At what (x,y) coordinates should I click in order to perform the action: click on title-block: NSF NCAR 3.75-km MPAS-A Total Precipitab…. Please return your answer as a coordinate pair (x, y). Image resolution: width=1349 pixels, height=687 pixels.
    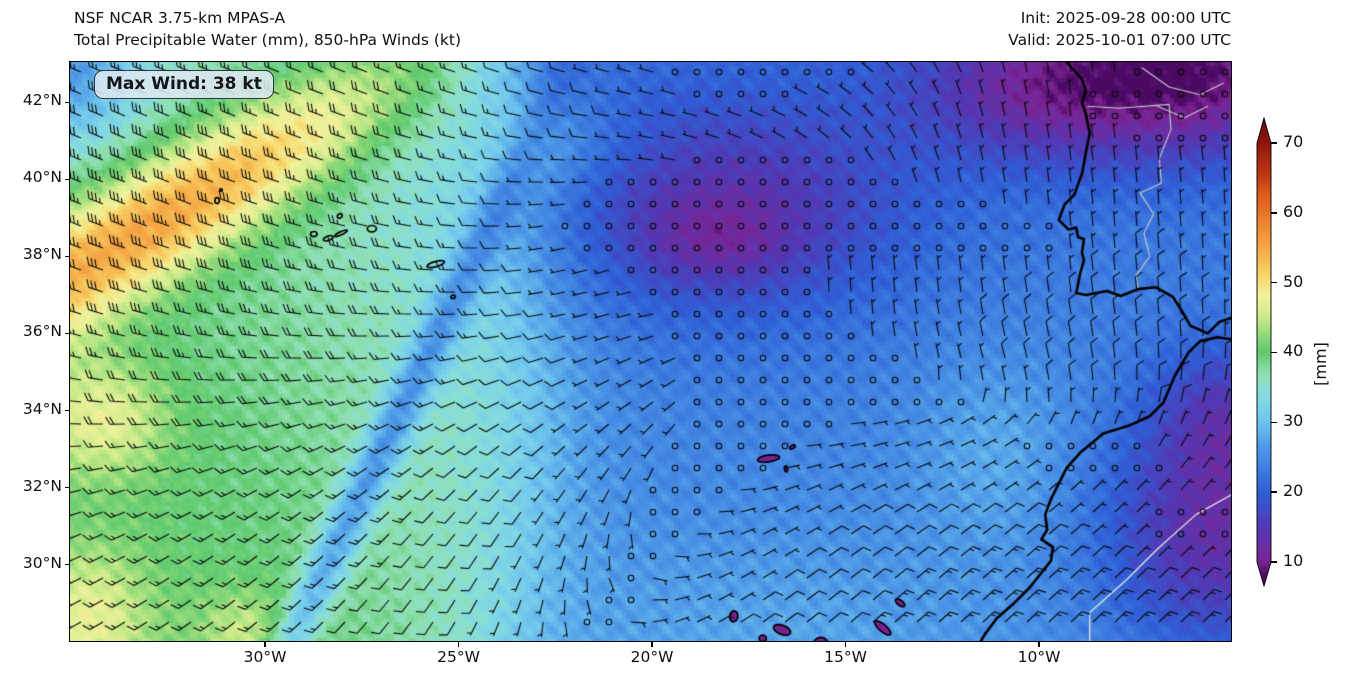
    Looking at the image, I should click on (267, 29).